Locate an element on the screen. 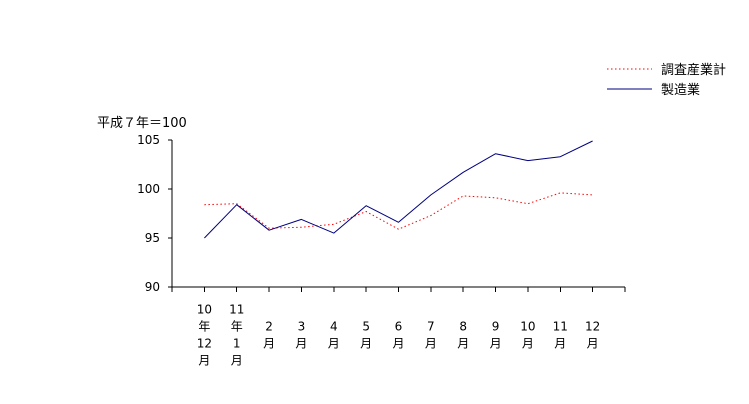  y-tick-label: 90 is located at coordinates (152, 287).